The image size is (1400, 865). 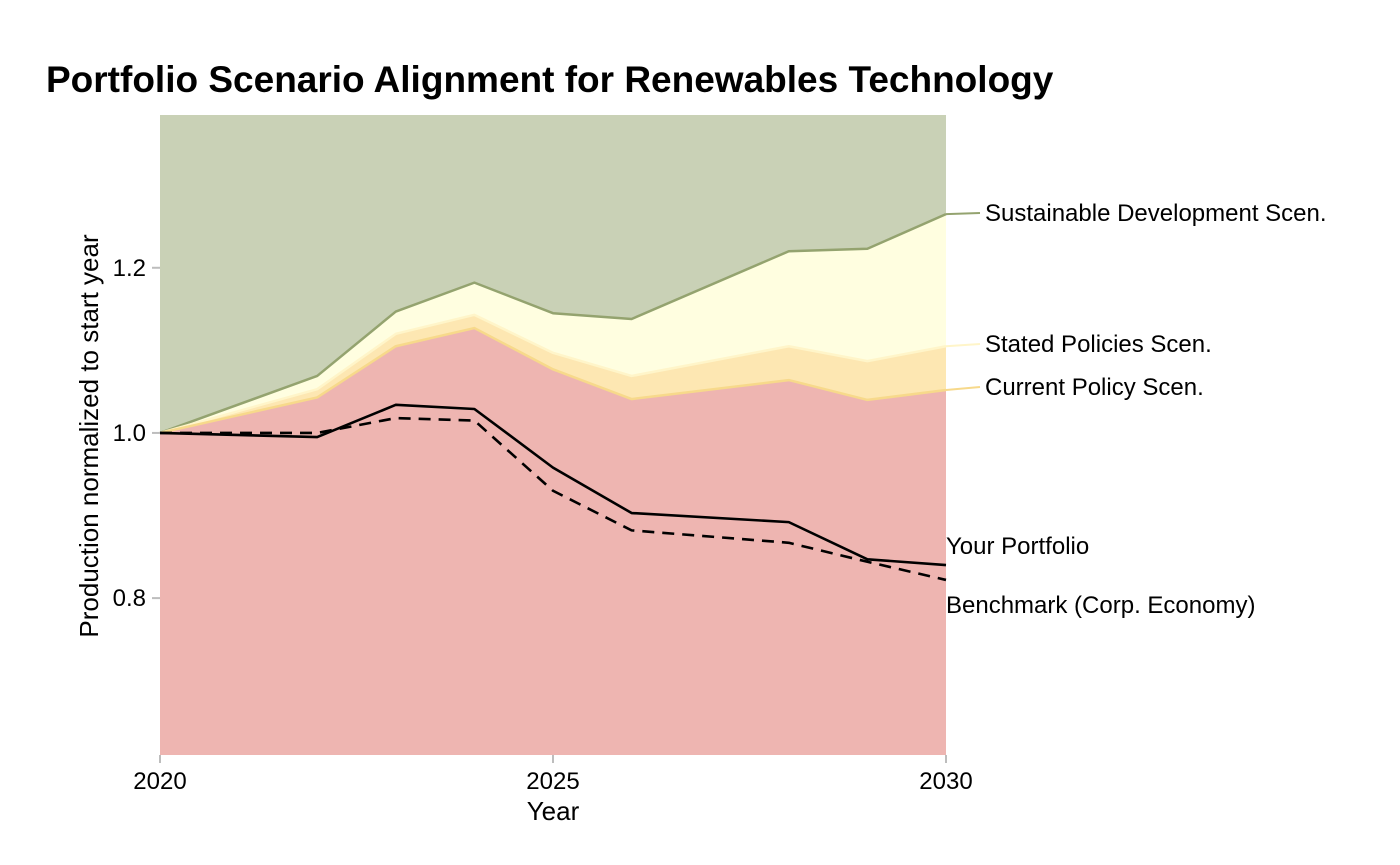 I want to click on line-benchmark-corp-economy, so click(x=553, y=499).